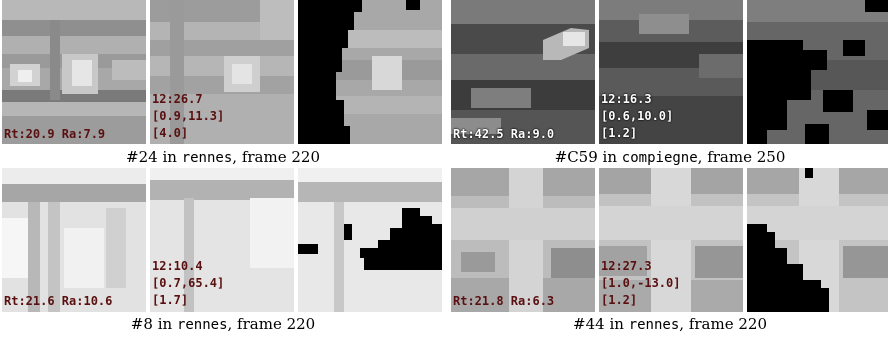 Image resolution: width=888 pixels, height=338 pixels. I want to click on figure-caption: #8 in rennes, frame 220, so click(223, 324).